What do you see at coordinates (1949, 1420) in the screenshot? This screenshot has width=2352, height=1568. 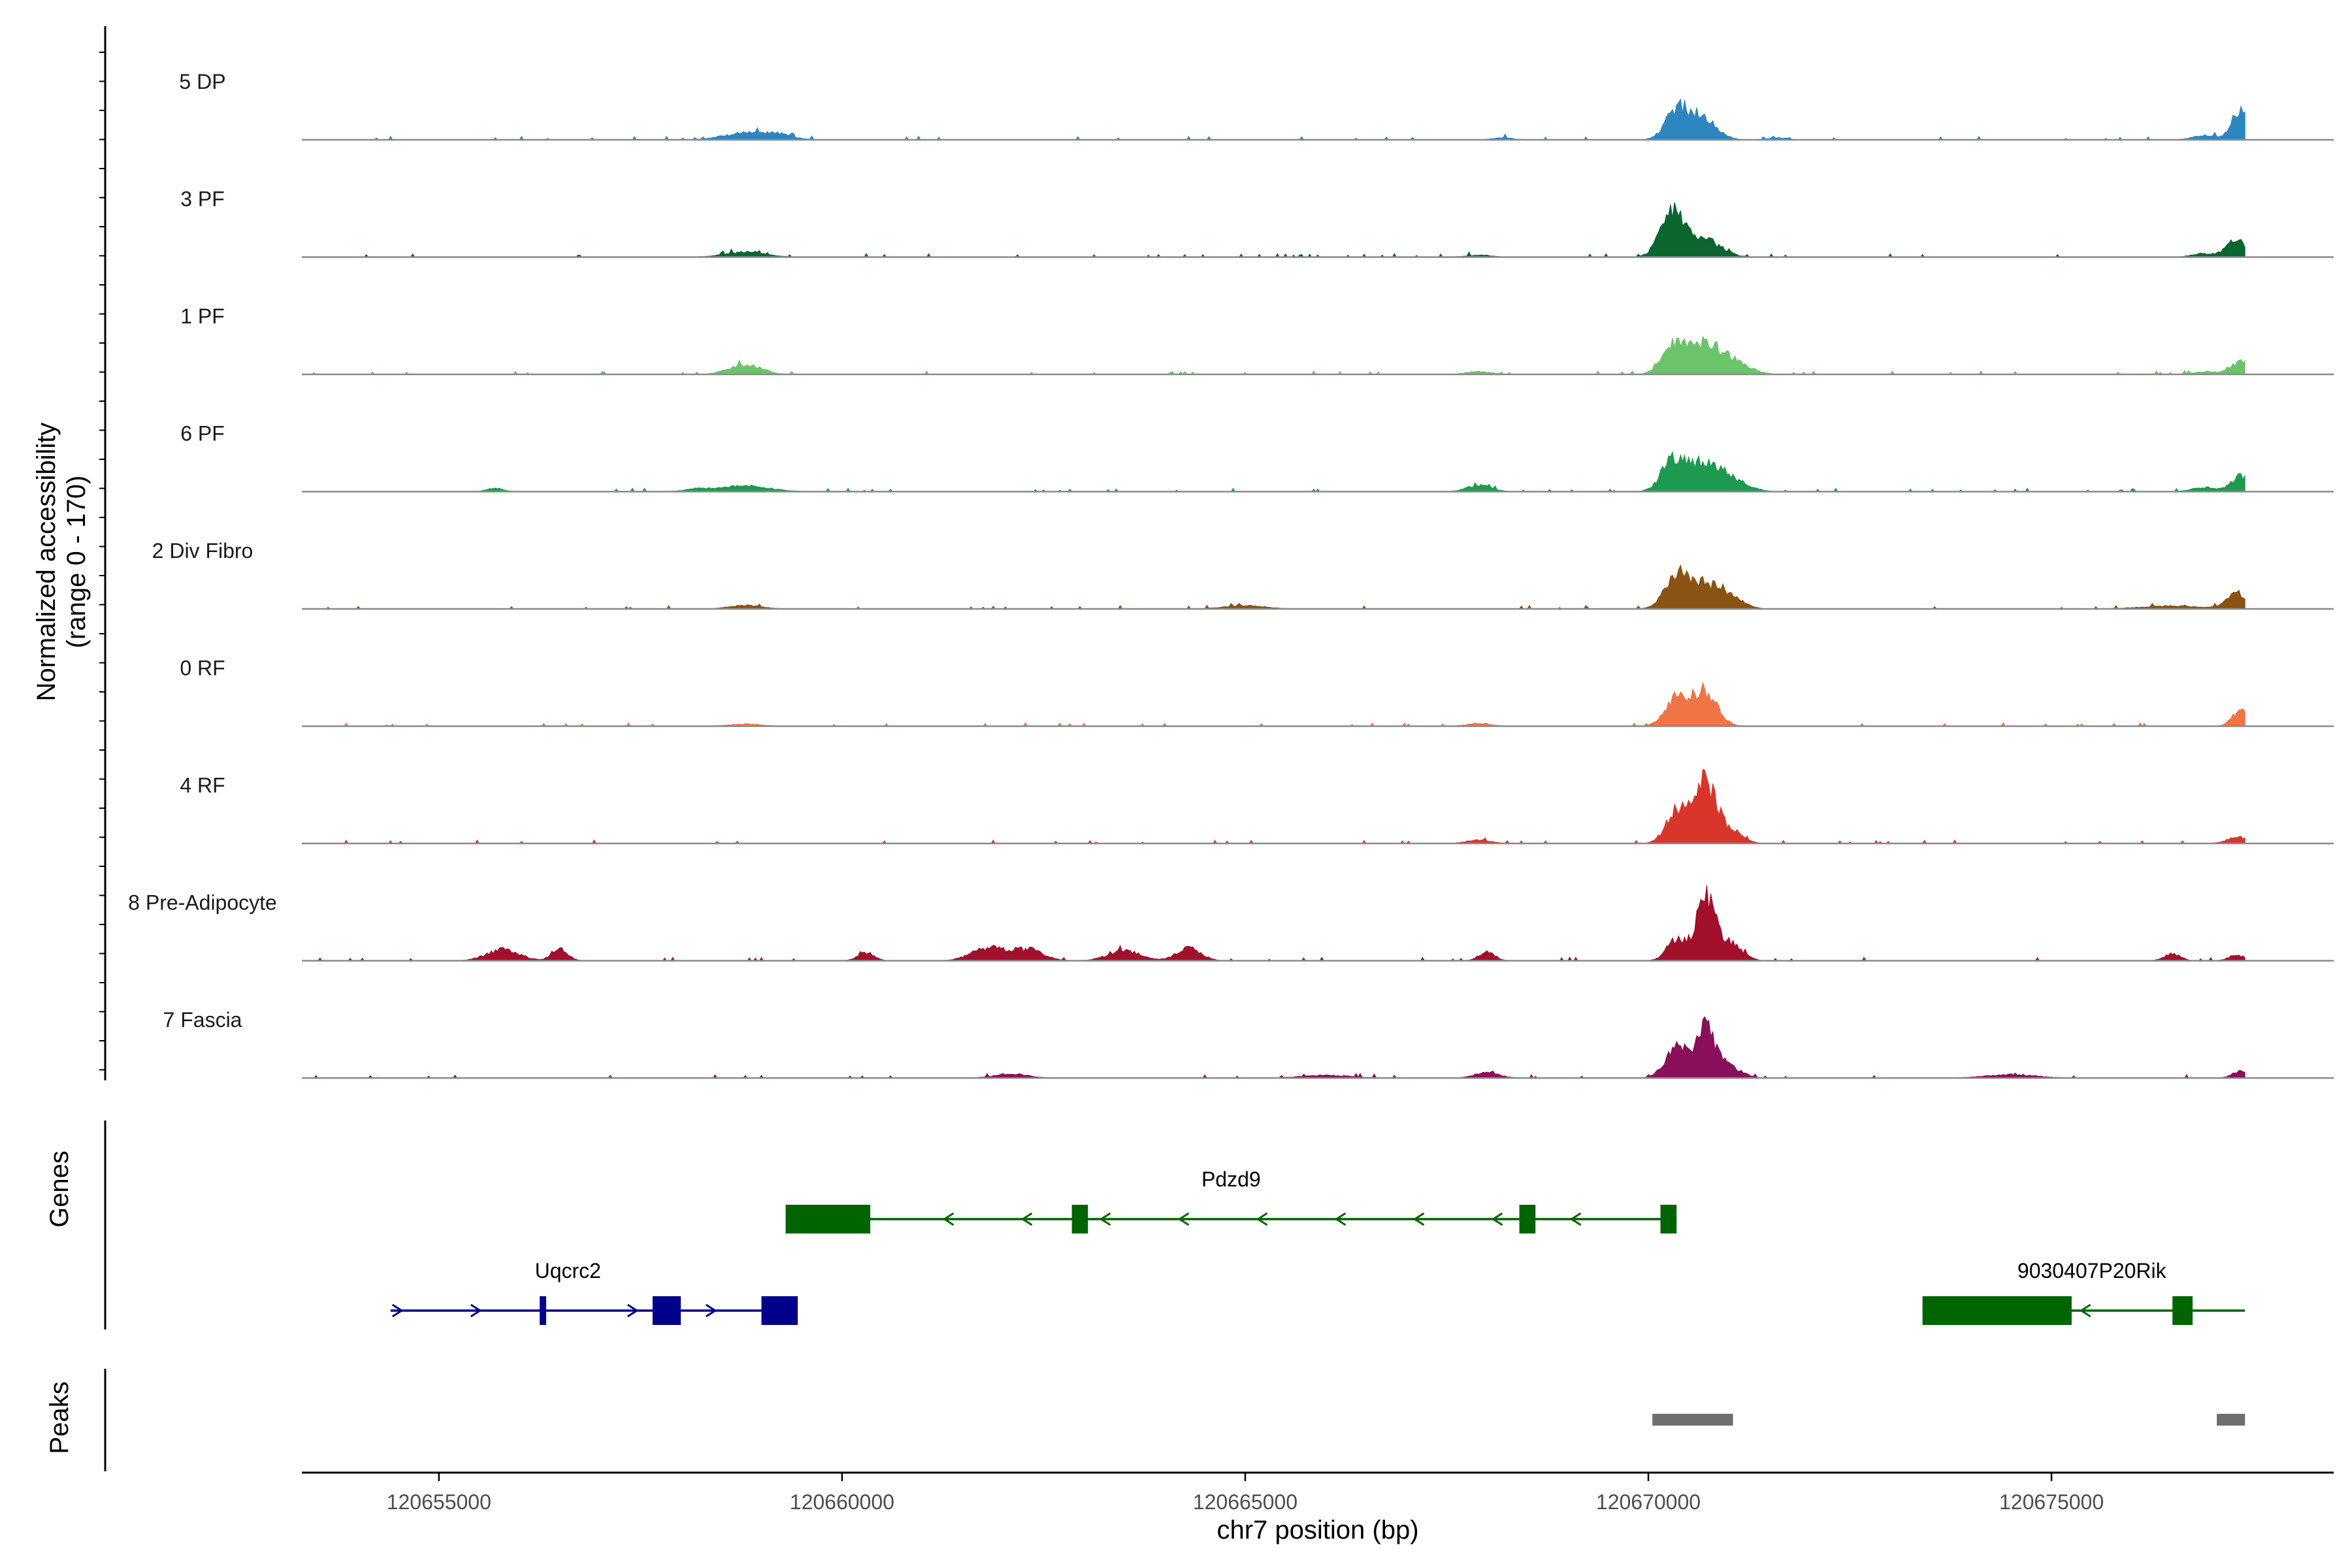 I see `peaks-track` at bounding box center [1949, 1420].